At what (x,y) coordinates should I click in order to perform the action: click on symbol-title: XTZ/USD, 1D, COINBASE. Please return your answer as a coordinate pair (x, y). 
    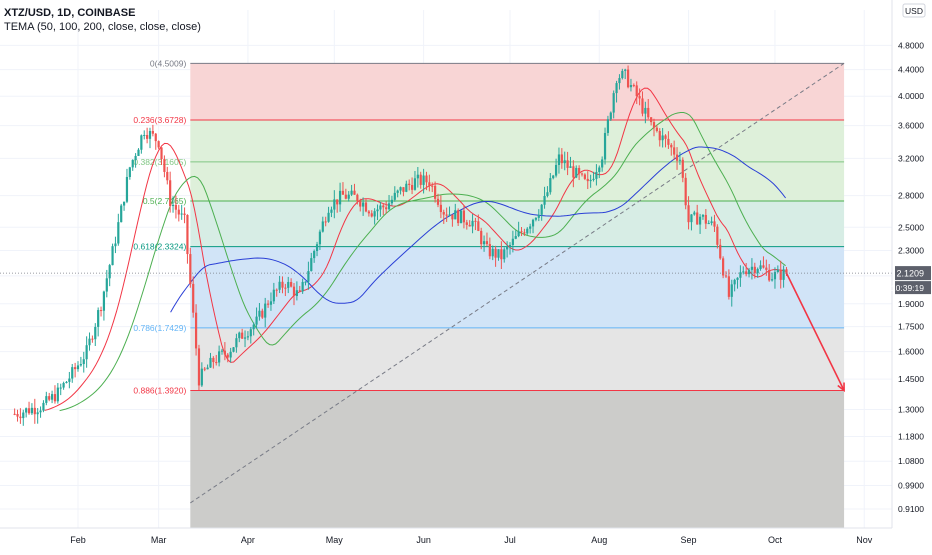
    Looking at the image, I should click on (70, 13).